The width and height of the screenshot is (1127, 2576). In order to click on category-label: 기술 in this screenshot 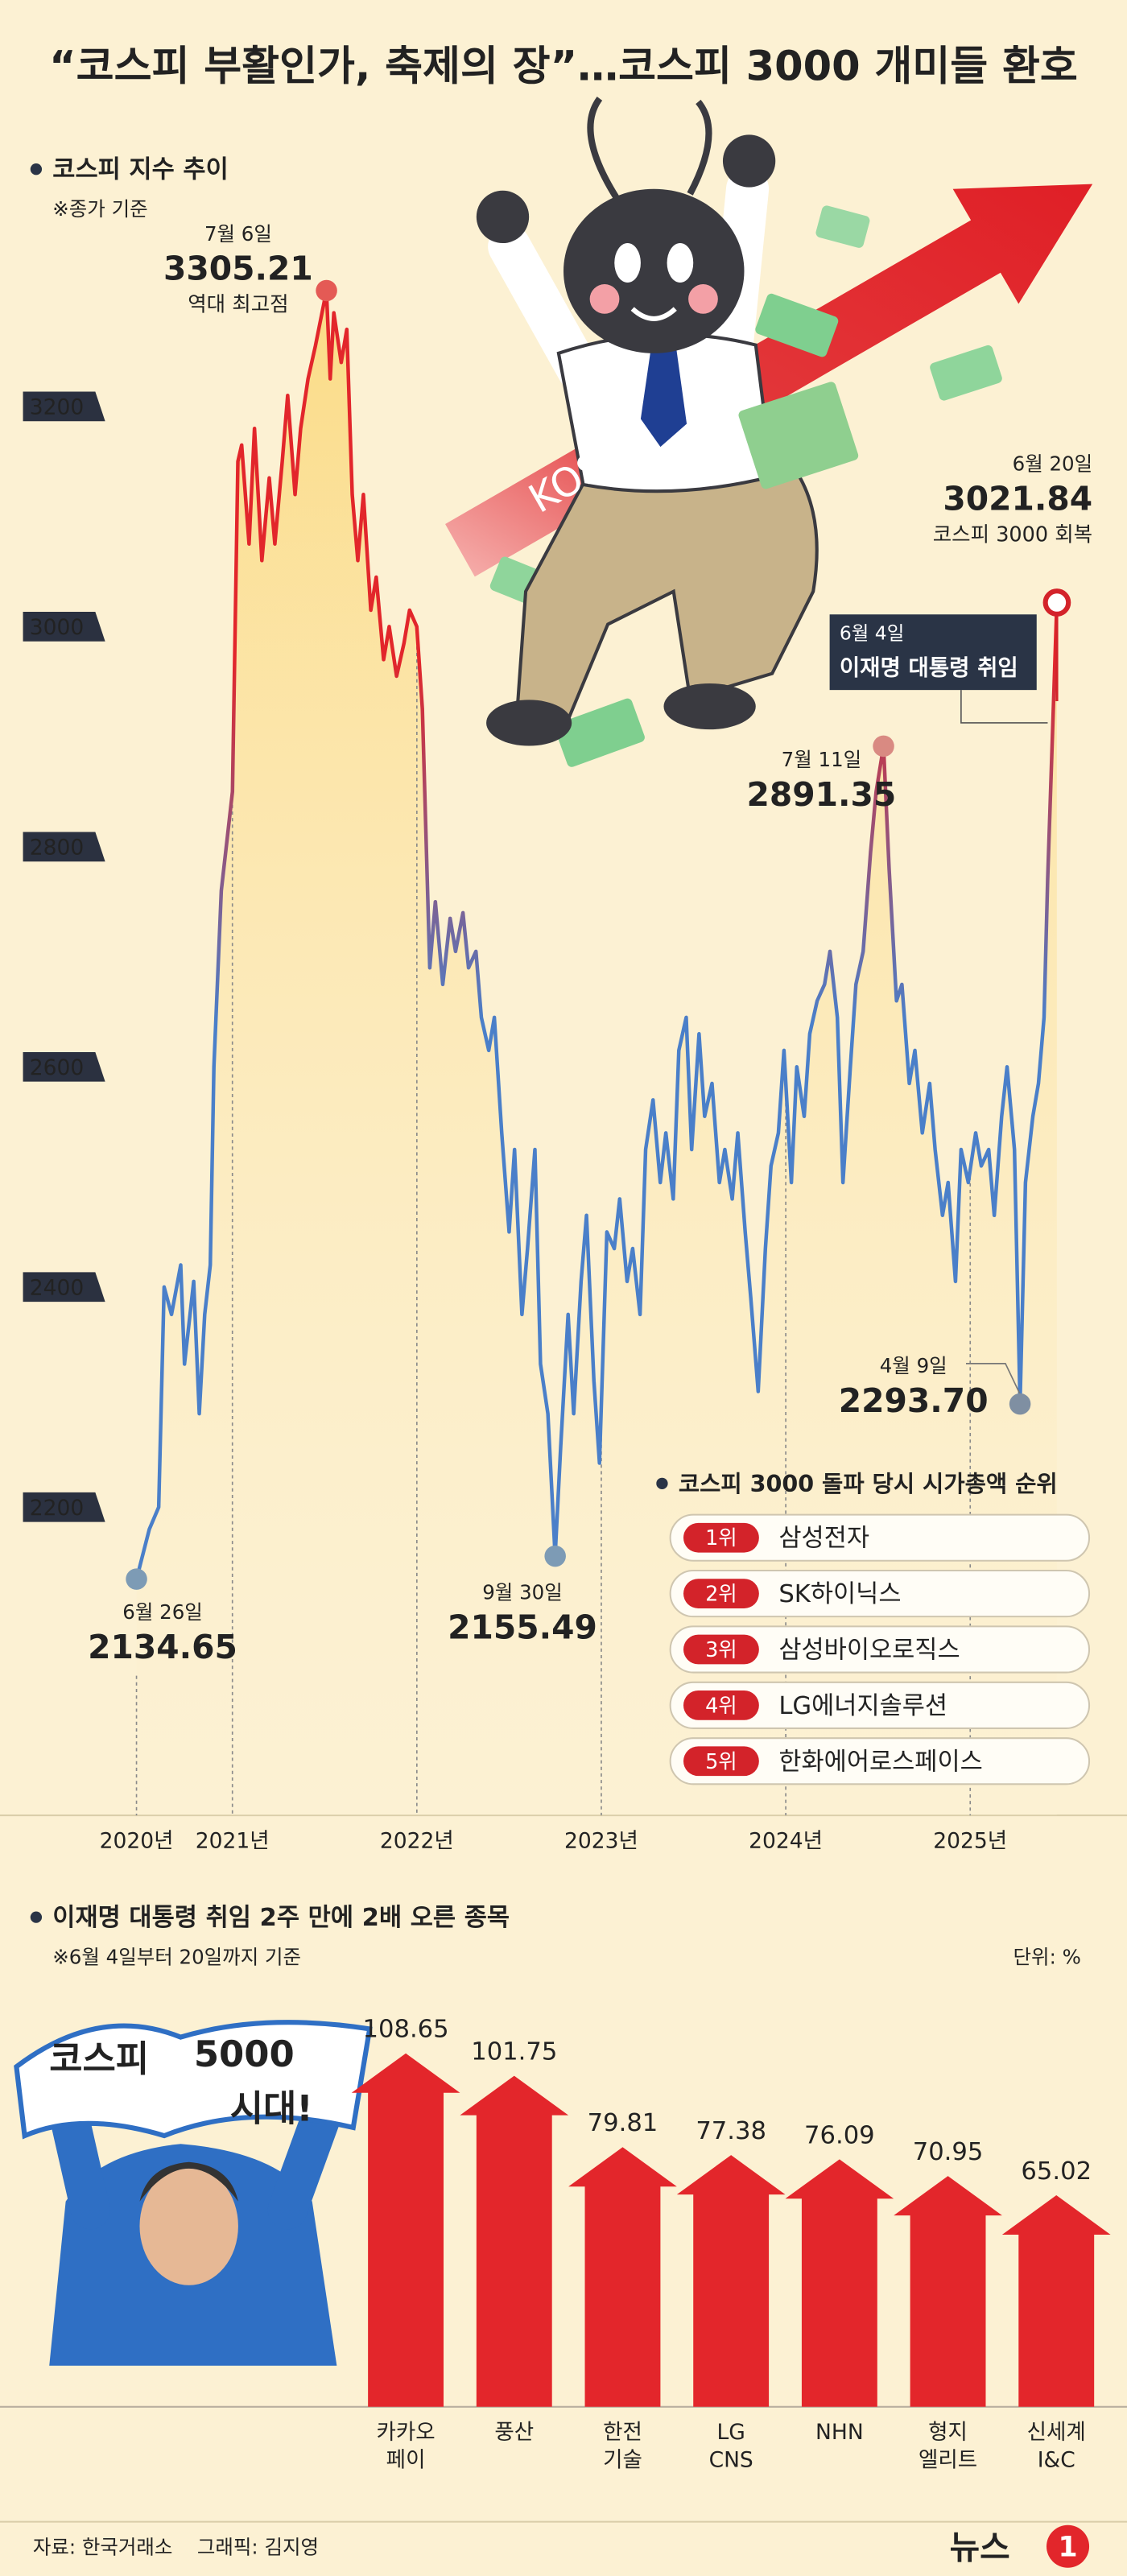, I will do `click(622, 2460)`.